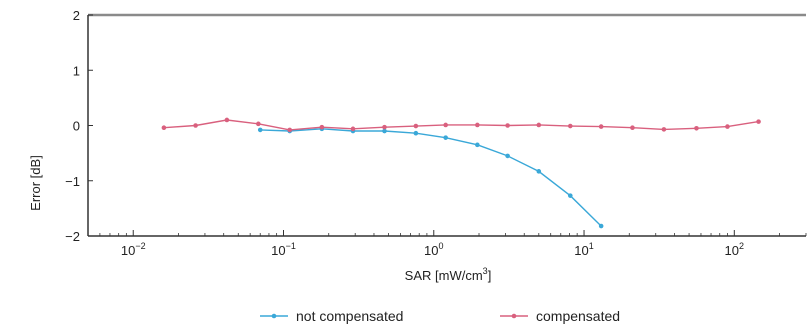  What do you see at coordinates (76, 70) in the screenshot?
I see `y-tick-label: 1` at bounding box center [76, 70].